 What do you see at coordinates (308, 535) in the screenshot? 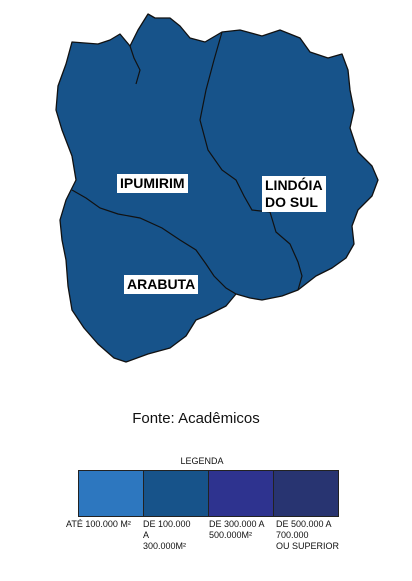
I see `legend-label-4: DE 500.000 A 700.000 OU SUPERIOR` at bounding box center [308, 535].